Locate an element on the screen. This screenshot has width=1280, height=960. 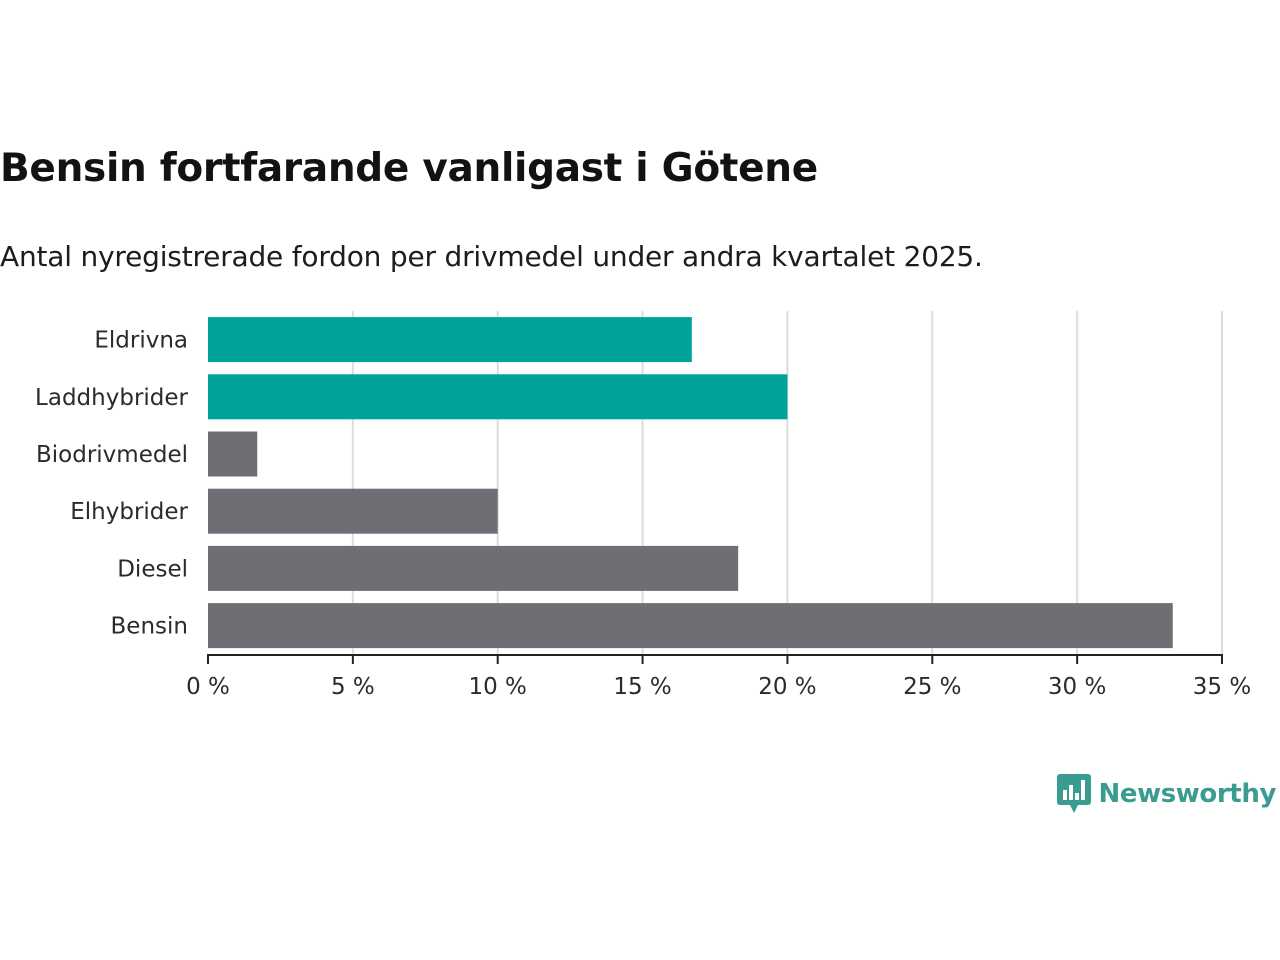
category-label: Elhybrider is located at coordinates (129, 512).